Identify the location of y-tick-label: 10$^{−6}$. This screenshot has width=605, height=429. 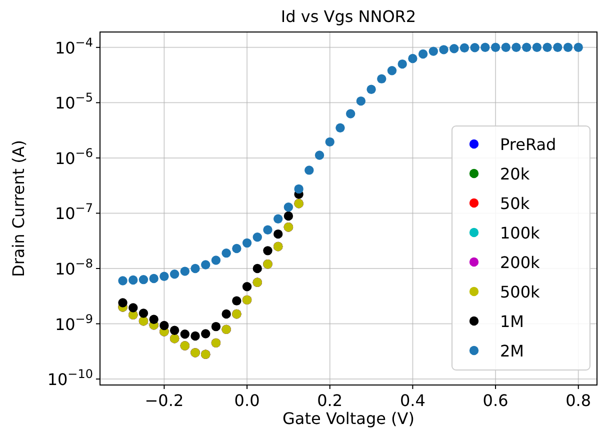
(73, 157).